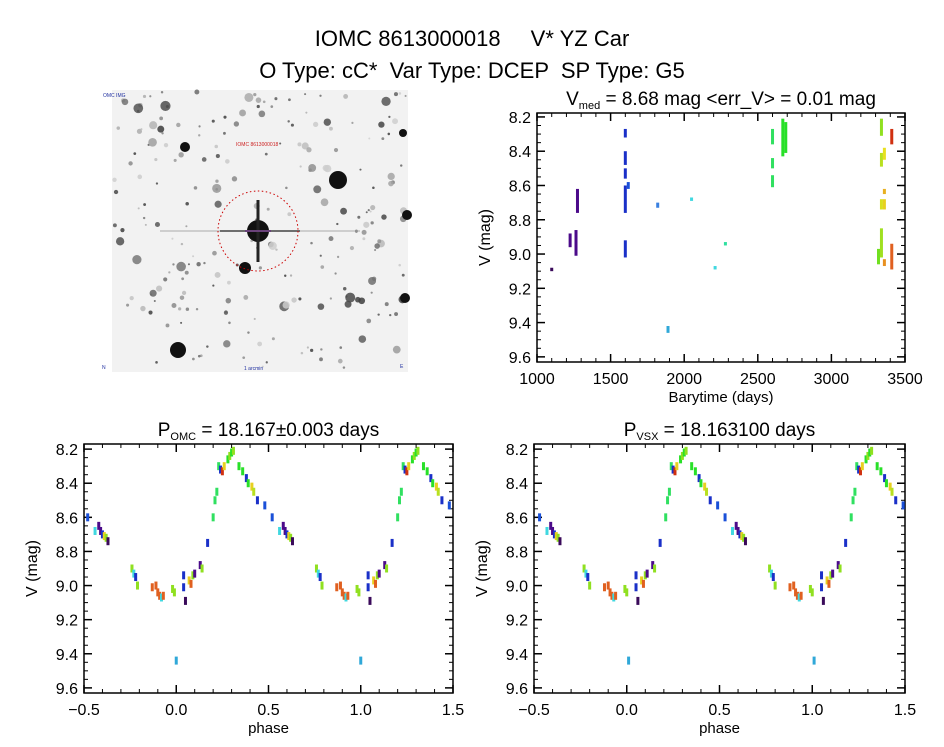 Image resolution: width=944 pixels, height=747 pixels. I want to click on chart-title-main: P, so click(630, 430).